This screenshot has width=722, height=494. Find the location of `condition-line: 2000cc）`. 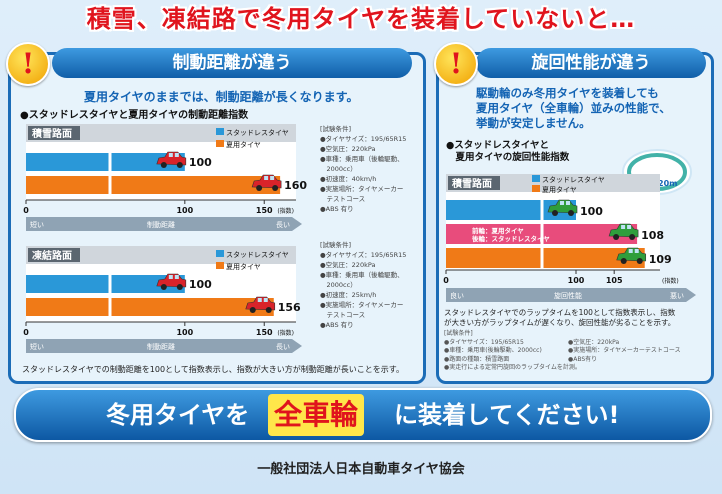

condition-line: 2000cc） is located at coordinates (338, 169).